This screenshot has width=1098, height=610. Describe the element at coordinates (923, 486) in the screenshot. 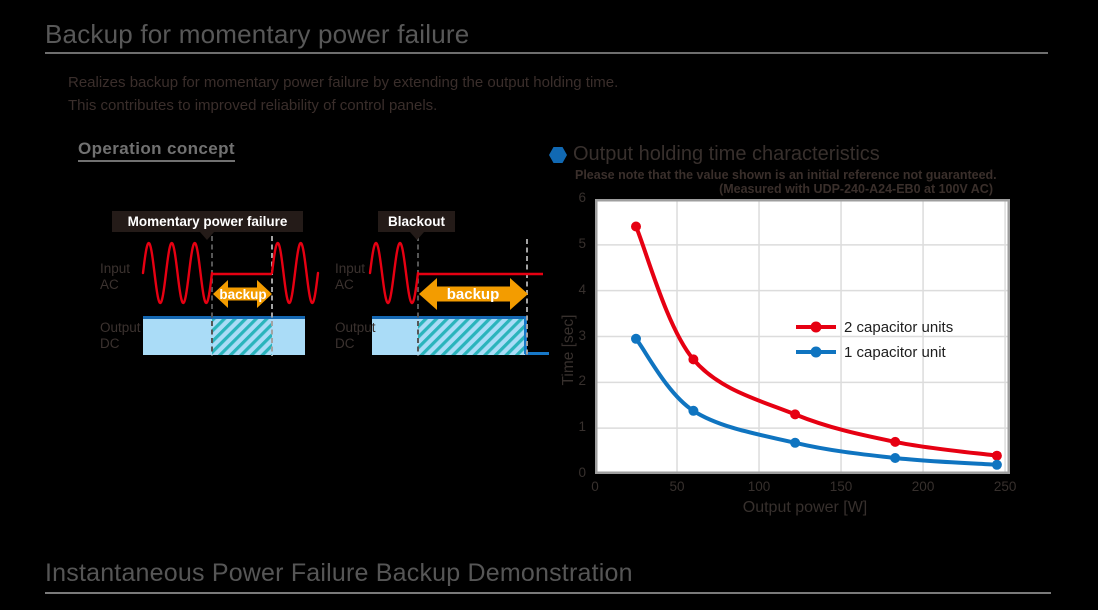

I see `x-tick-label: 200` at that location.